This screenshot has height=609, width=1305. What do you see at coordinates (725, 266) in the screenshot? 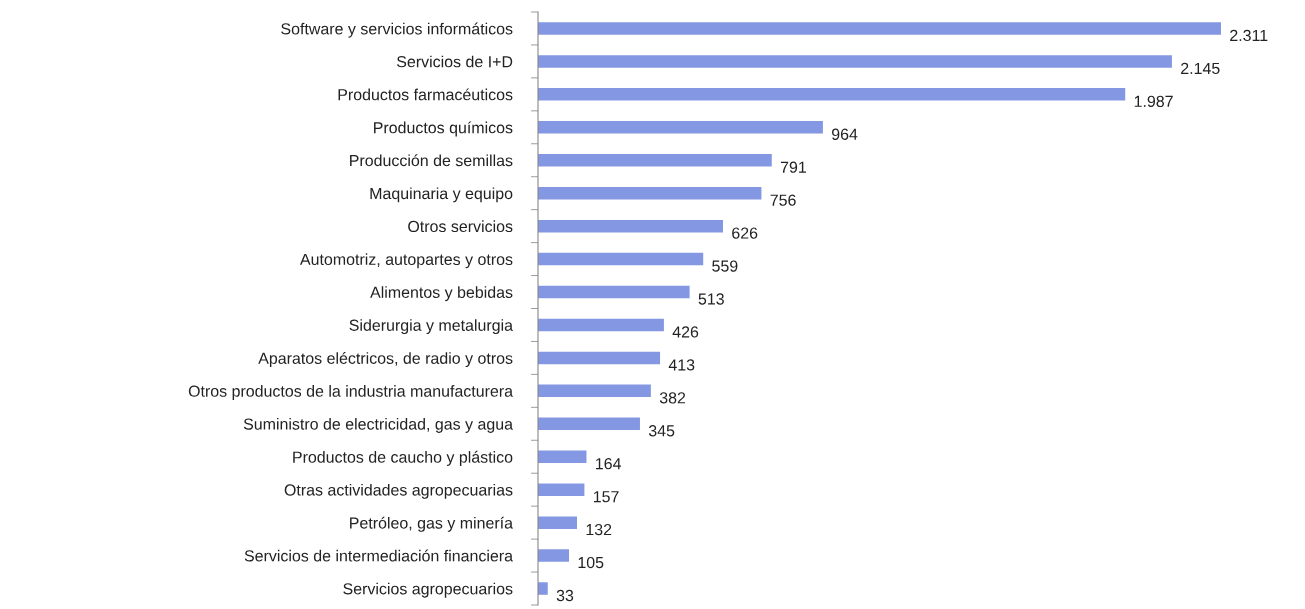
I see `data-label: 559` at bounding box center [725, 266].